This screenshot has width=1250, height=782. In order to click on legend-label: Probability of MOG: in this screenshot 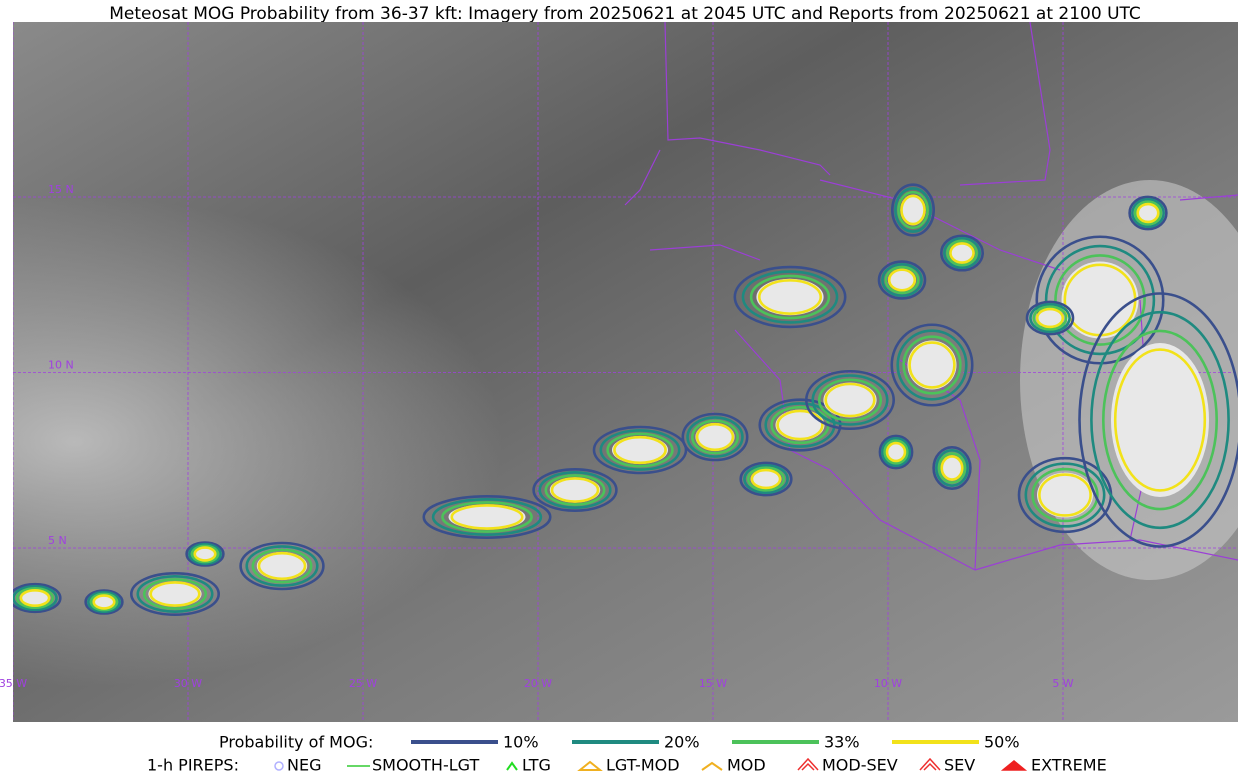, I will do `click(296, 742)`.